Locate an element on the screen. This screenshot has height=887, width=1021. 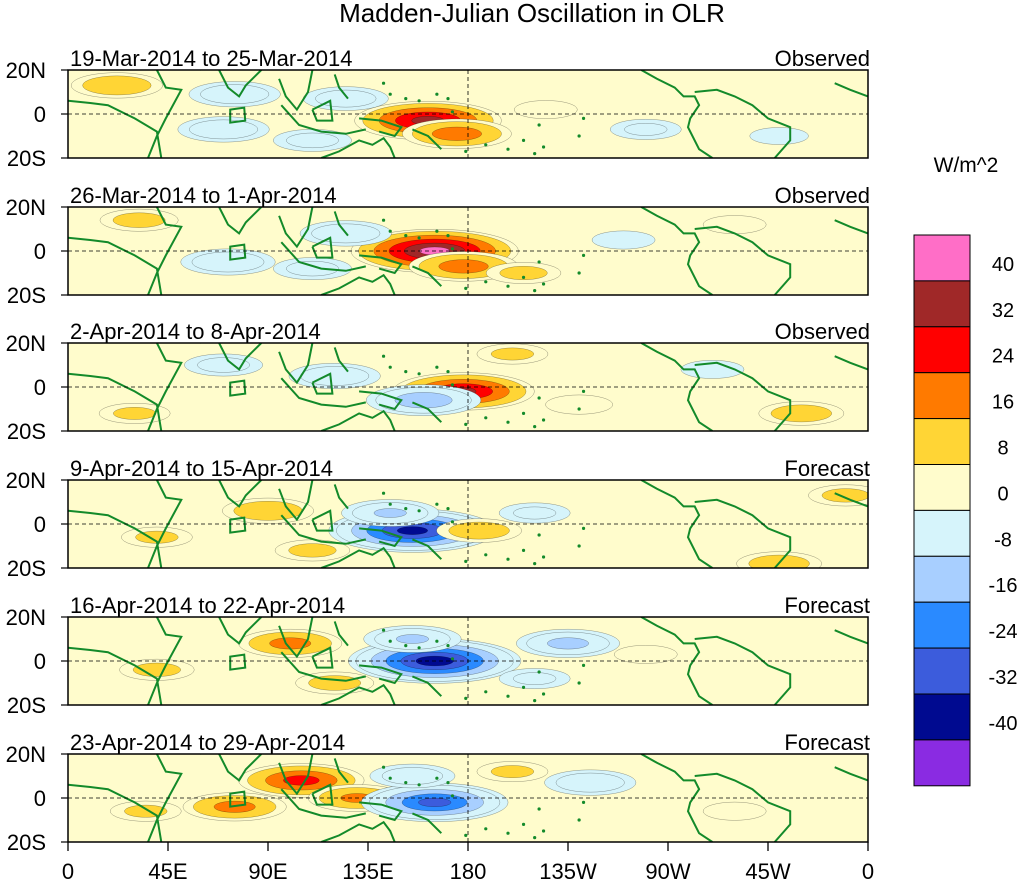
colorbar-tick-label: -16 is located at coordinates (1003, 586).